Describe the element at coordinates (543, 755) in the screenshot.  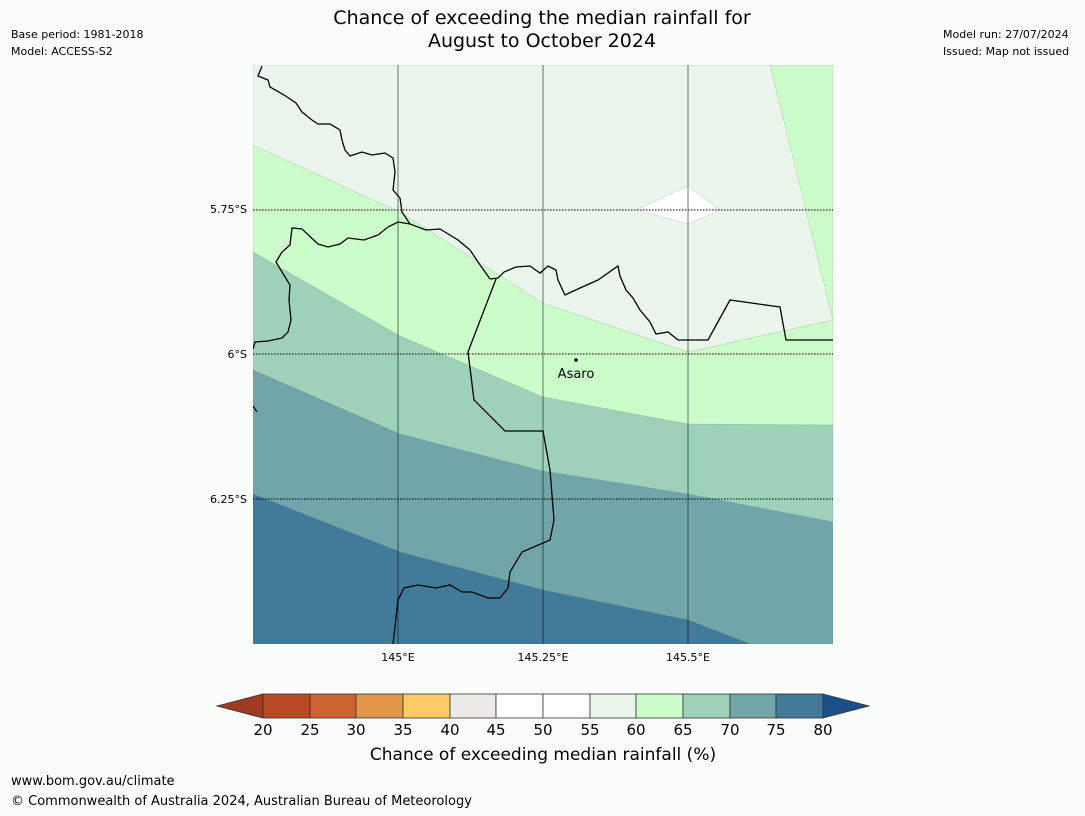
I see `colorbar-label: Chance of exceeding median rainfall (%)` at that location.